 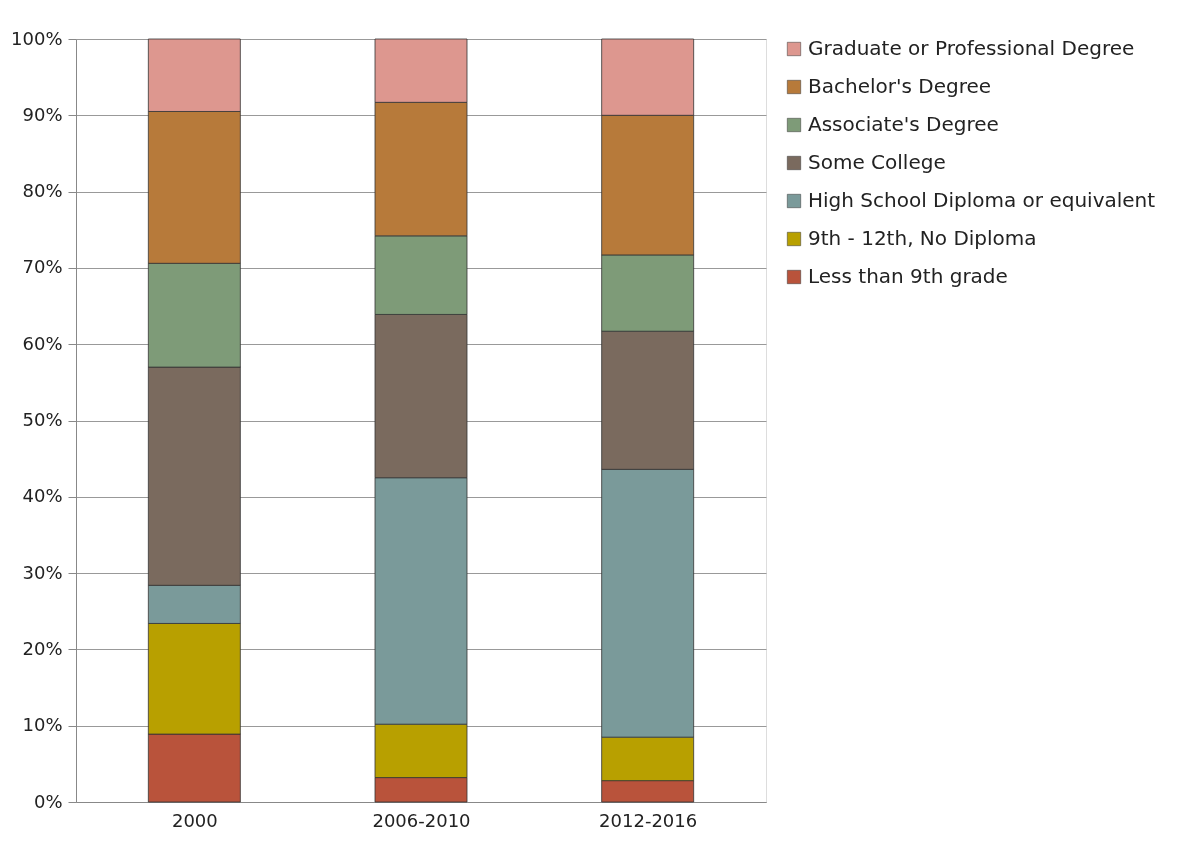 What do you see at coordinates (194, 820) in the screenshot?
I see `x-tick-label: 2000` at bounding box center [194, 820].